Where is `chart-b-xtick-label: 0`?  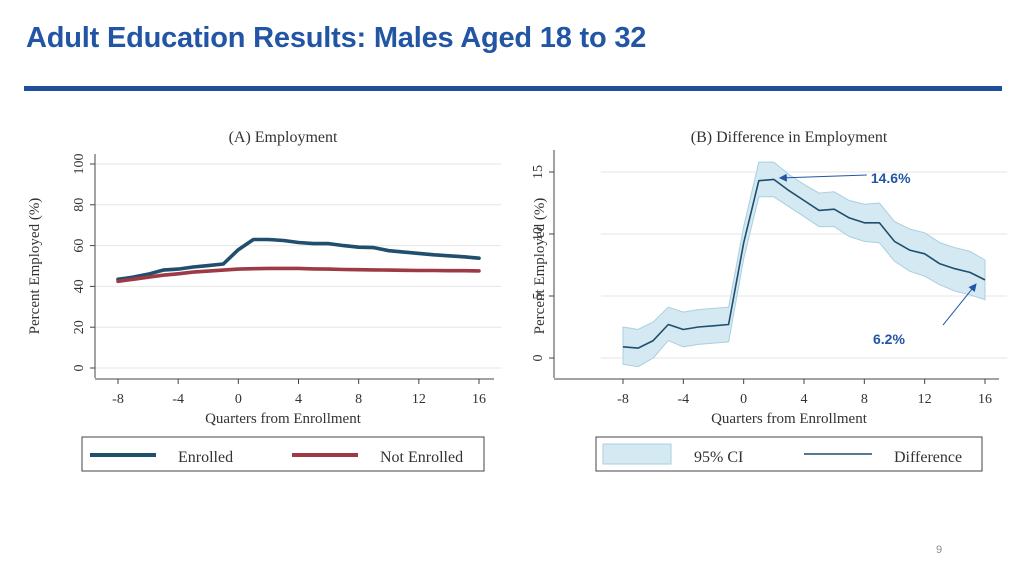
chart-b-xtick-label: 0 is located at coordinates (743, 399).